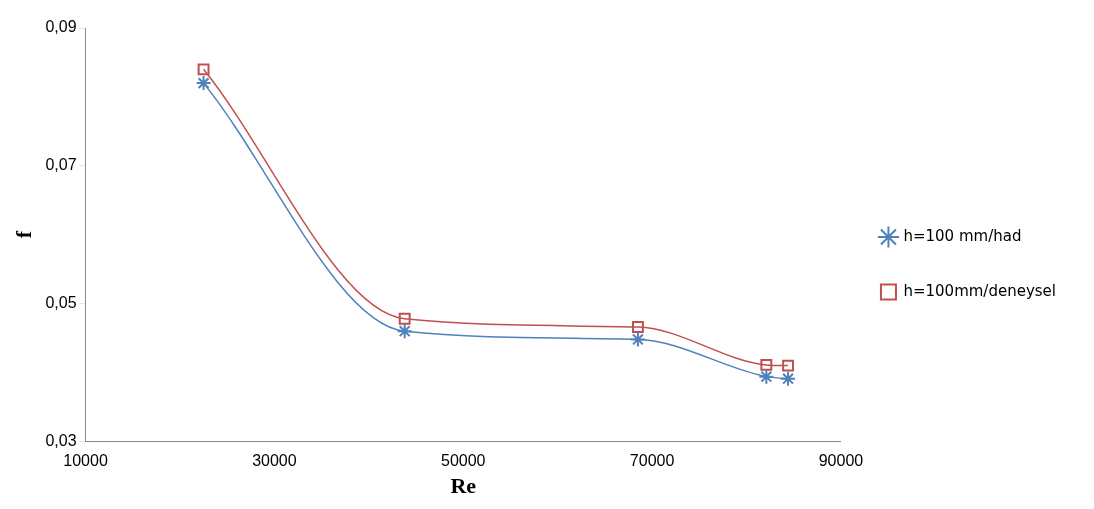 Image resolution: width=1094 pixels, height=509 pixels. I want to click on y-tick-label: 0,09, so click(61, 27).